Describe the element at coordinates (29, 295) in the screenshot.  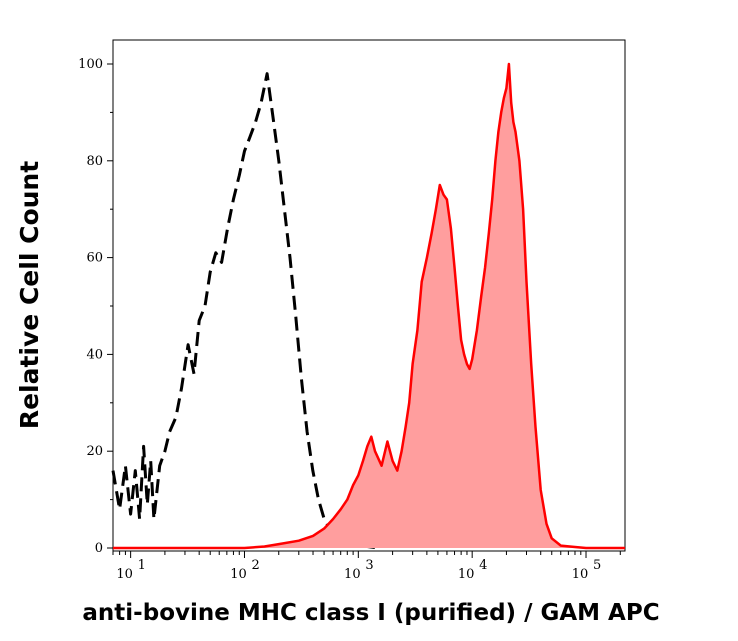
I see `y-axis-title: Relative Cell Count` at that location.